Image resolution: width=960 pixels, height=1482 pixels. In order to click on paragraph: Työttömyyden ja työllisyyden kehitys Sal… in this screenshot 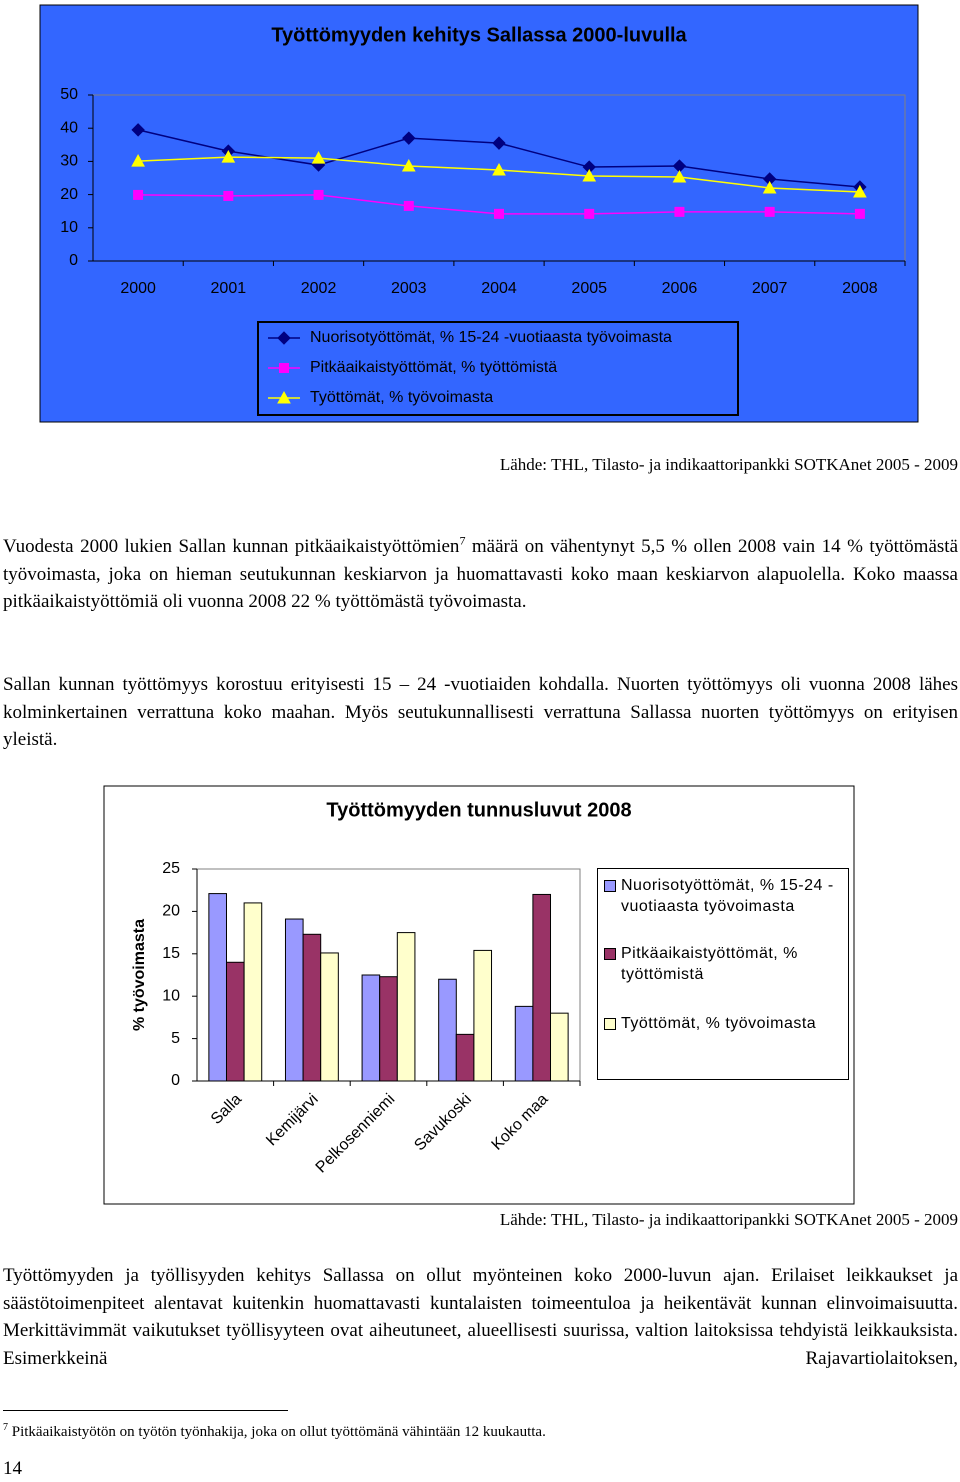, I will do `click(480, 1317)`.